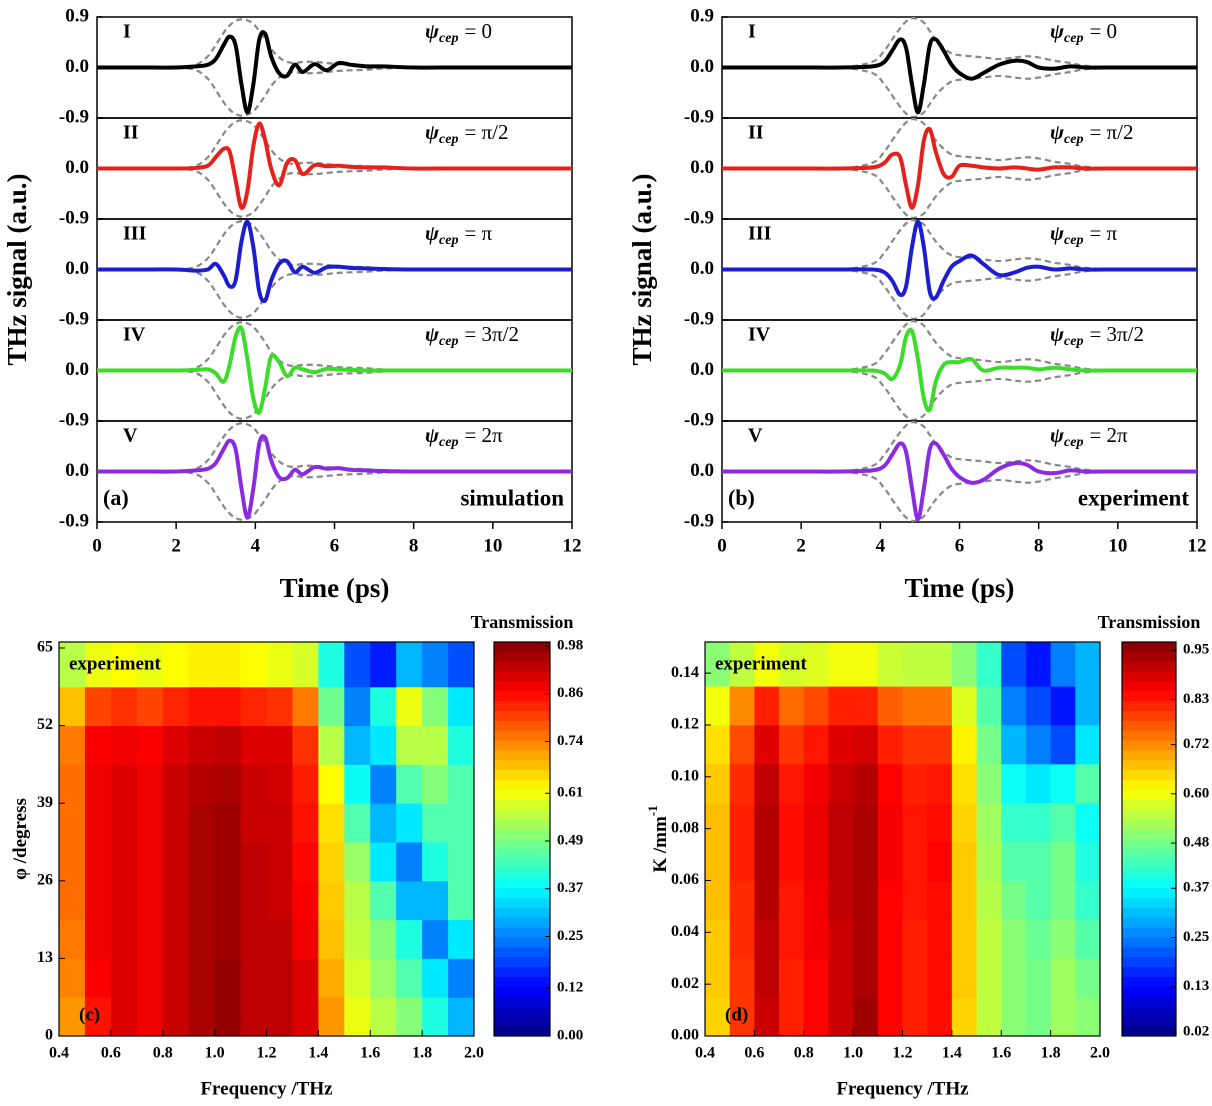  Describe the element at coordinates (478, 233) in the screenshot. I see `phase-value: = π` at that location.